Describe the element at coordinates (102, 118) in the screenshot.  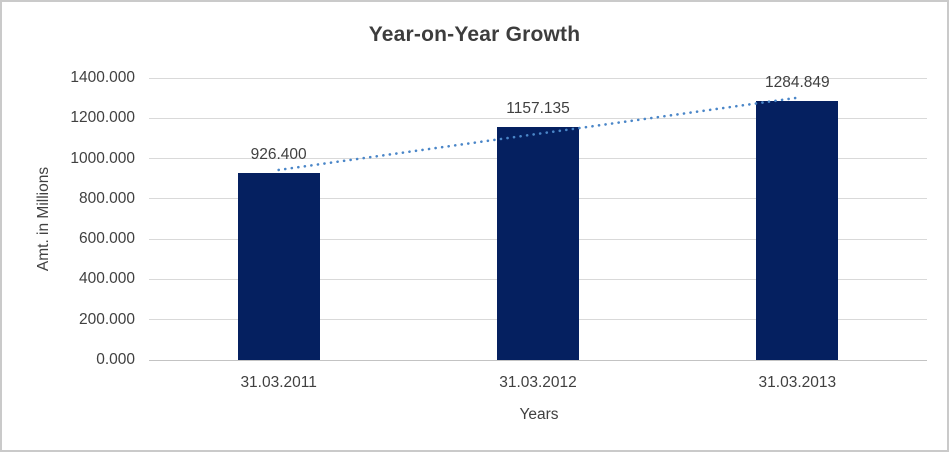
I see `y-tick-label: 1200.000` at that location.